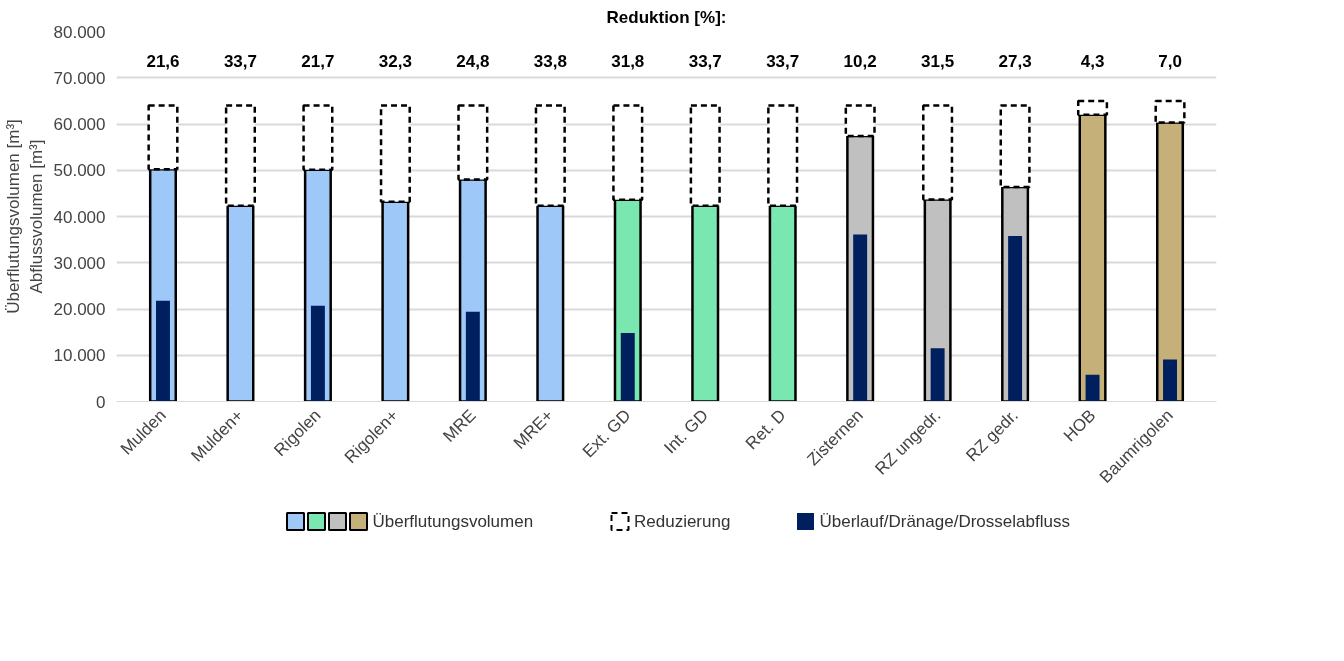 The image size is (1344, 661). What do you see at coordinates (79, 124) in the screenshot?
I see `y-tick-label: 60.000` at bounding box center [79, 124].